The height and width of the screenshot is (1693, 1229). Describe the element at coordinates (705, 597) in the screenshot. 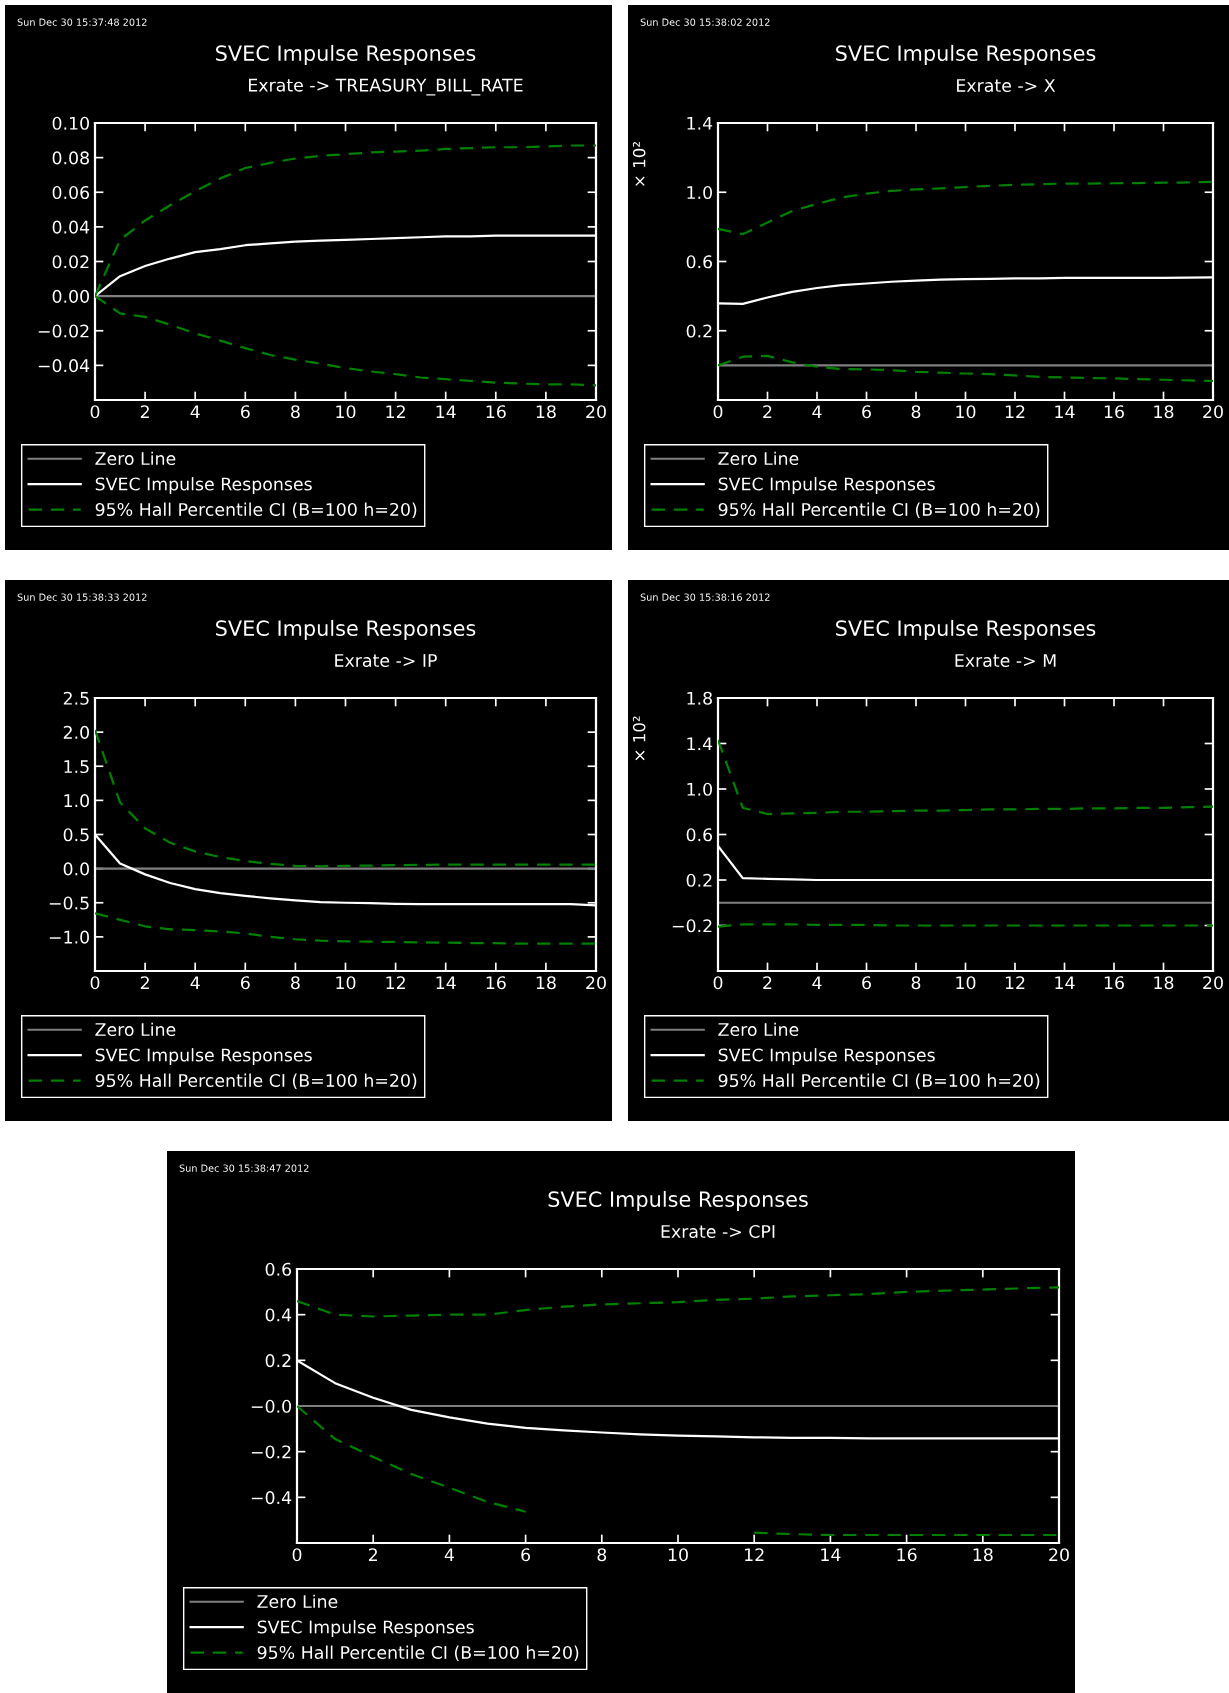

I see `text: Sun Dec 30 15:38:16 2012` at that location.